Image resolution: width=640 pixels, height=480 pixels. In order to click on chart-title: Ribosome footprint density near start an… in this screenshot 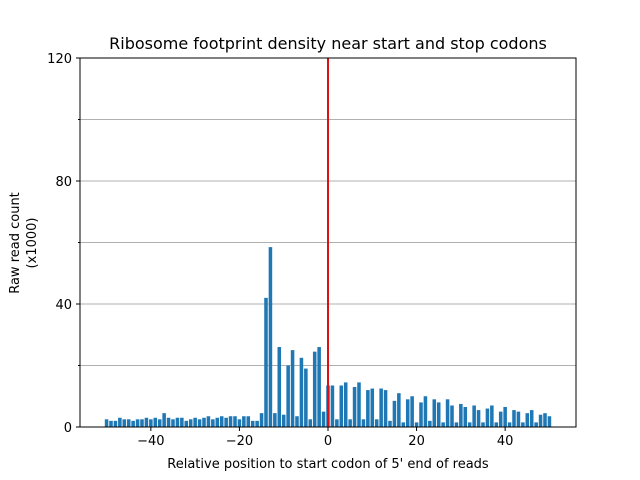, I will do `click(328, 43)`.